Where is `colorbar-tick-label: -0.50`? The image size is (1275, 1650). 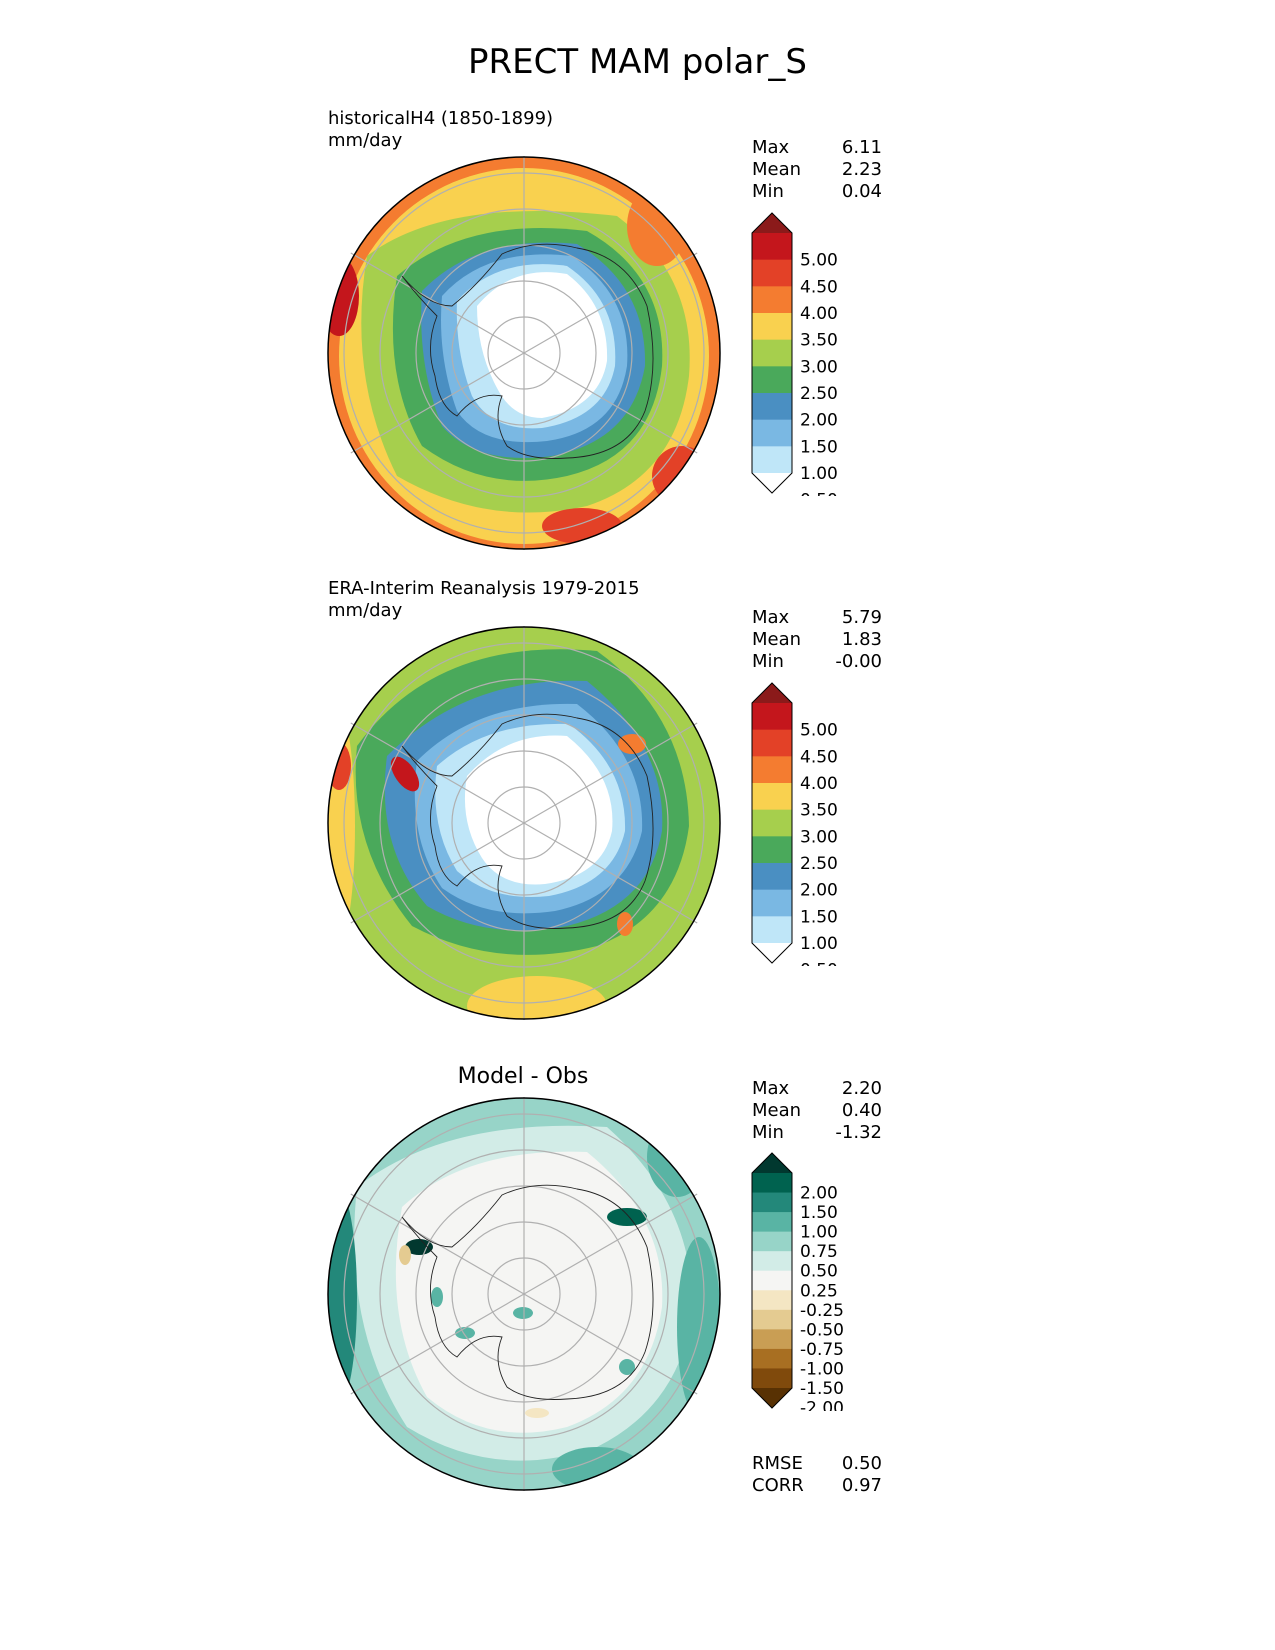 colorbar-tick-label: -0.50 is located at coordinates (822, 1330).